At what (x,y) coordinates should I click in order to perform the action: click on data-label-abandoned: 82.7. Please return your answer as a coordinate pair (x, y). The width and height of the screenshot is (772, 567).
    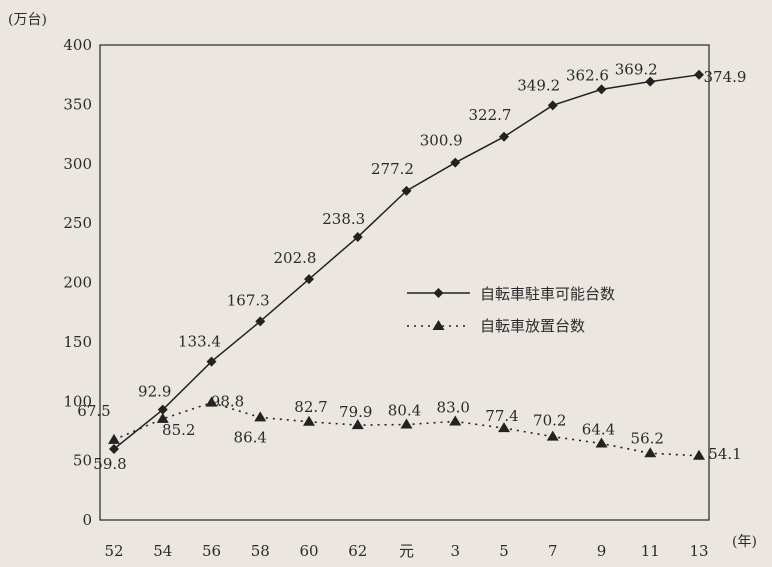
    Looking at the image, I should click on (310, 407).